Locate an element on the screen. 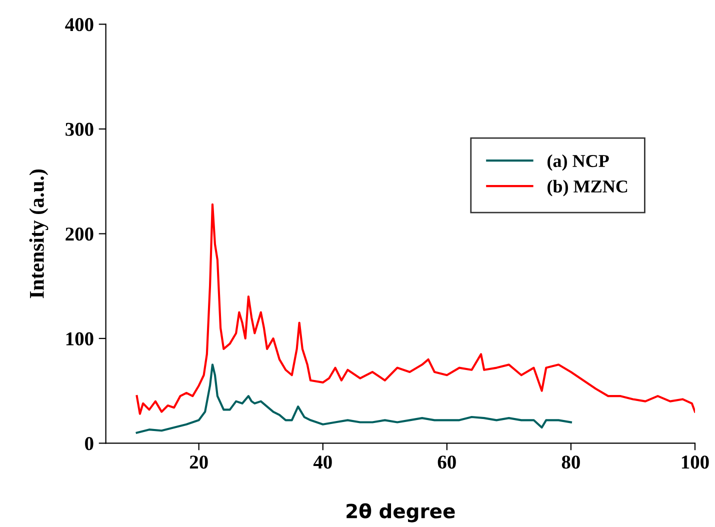  y-tick-label: 300 is located at coordinates (80, 129).